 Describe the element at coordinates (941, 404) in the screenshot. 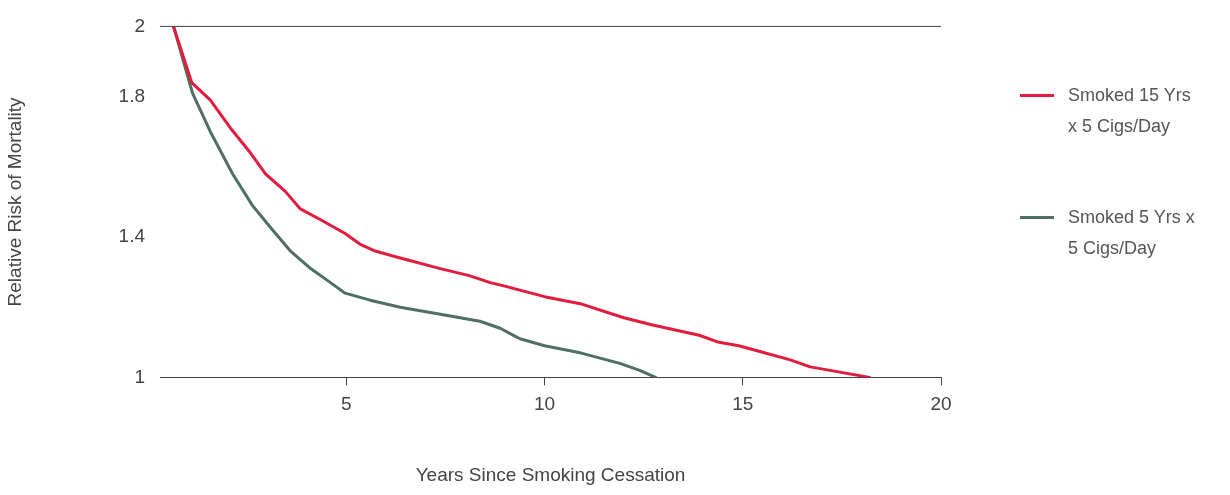

I see `x-tick-label: 20` at that location.